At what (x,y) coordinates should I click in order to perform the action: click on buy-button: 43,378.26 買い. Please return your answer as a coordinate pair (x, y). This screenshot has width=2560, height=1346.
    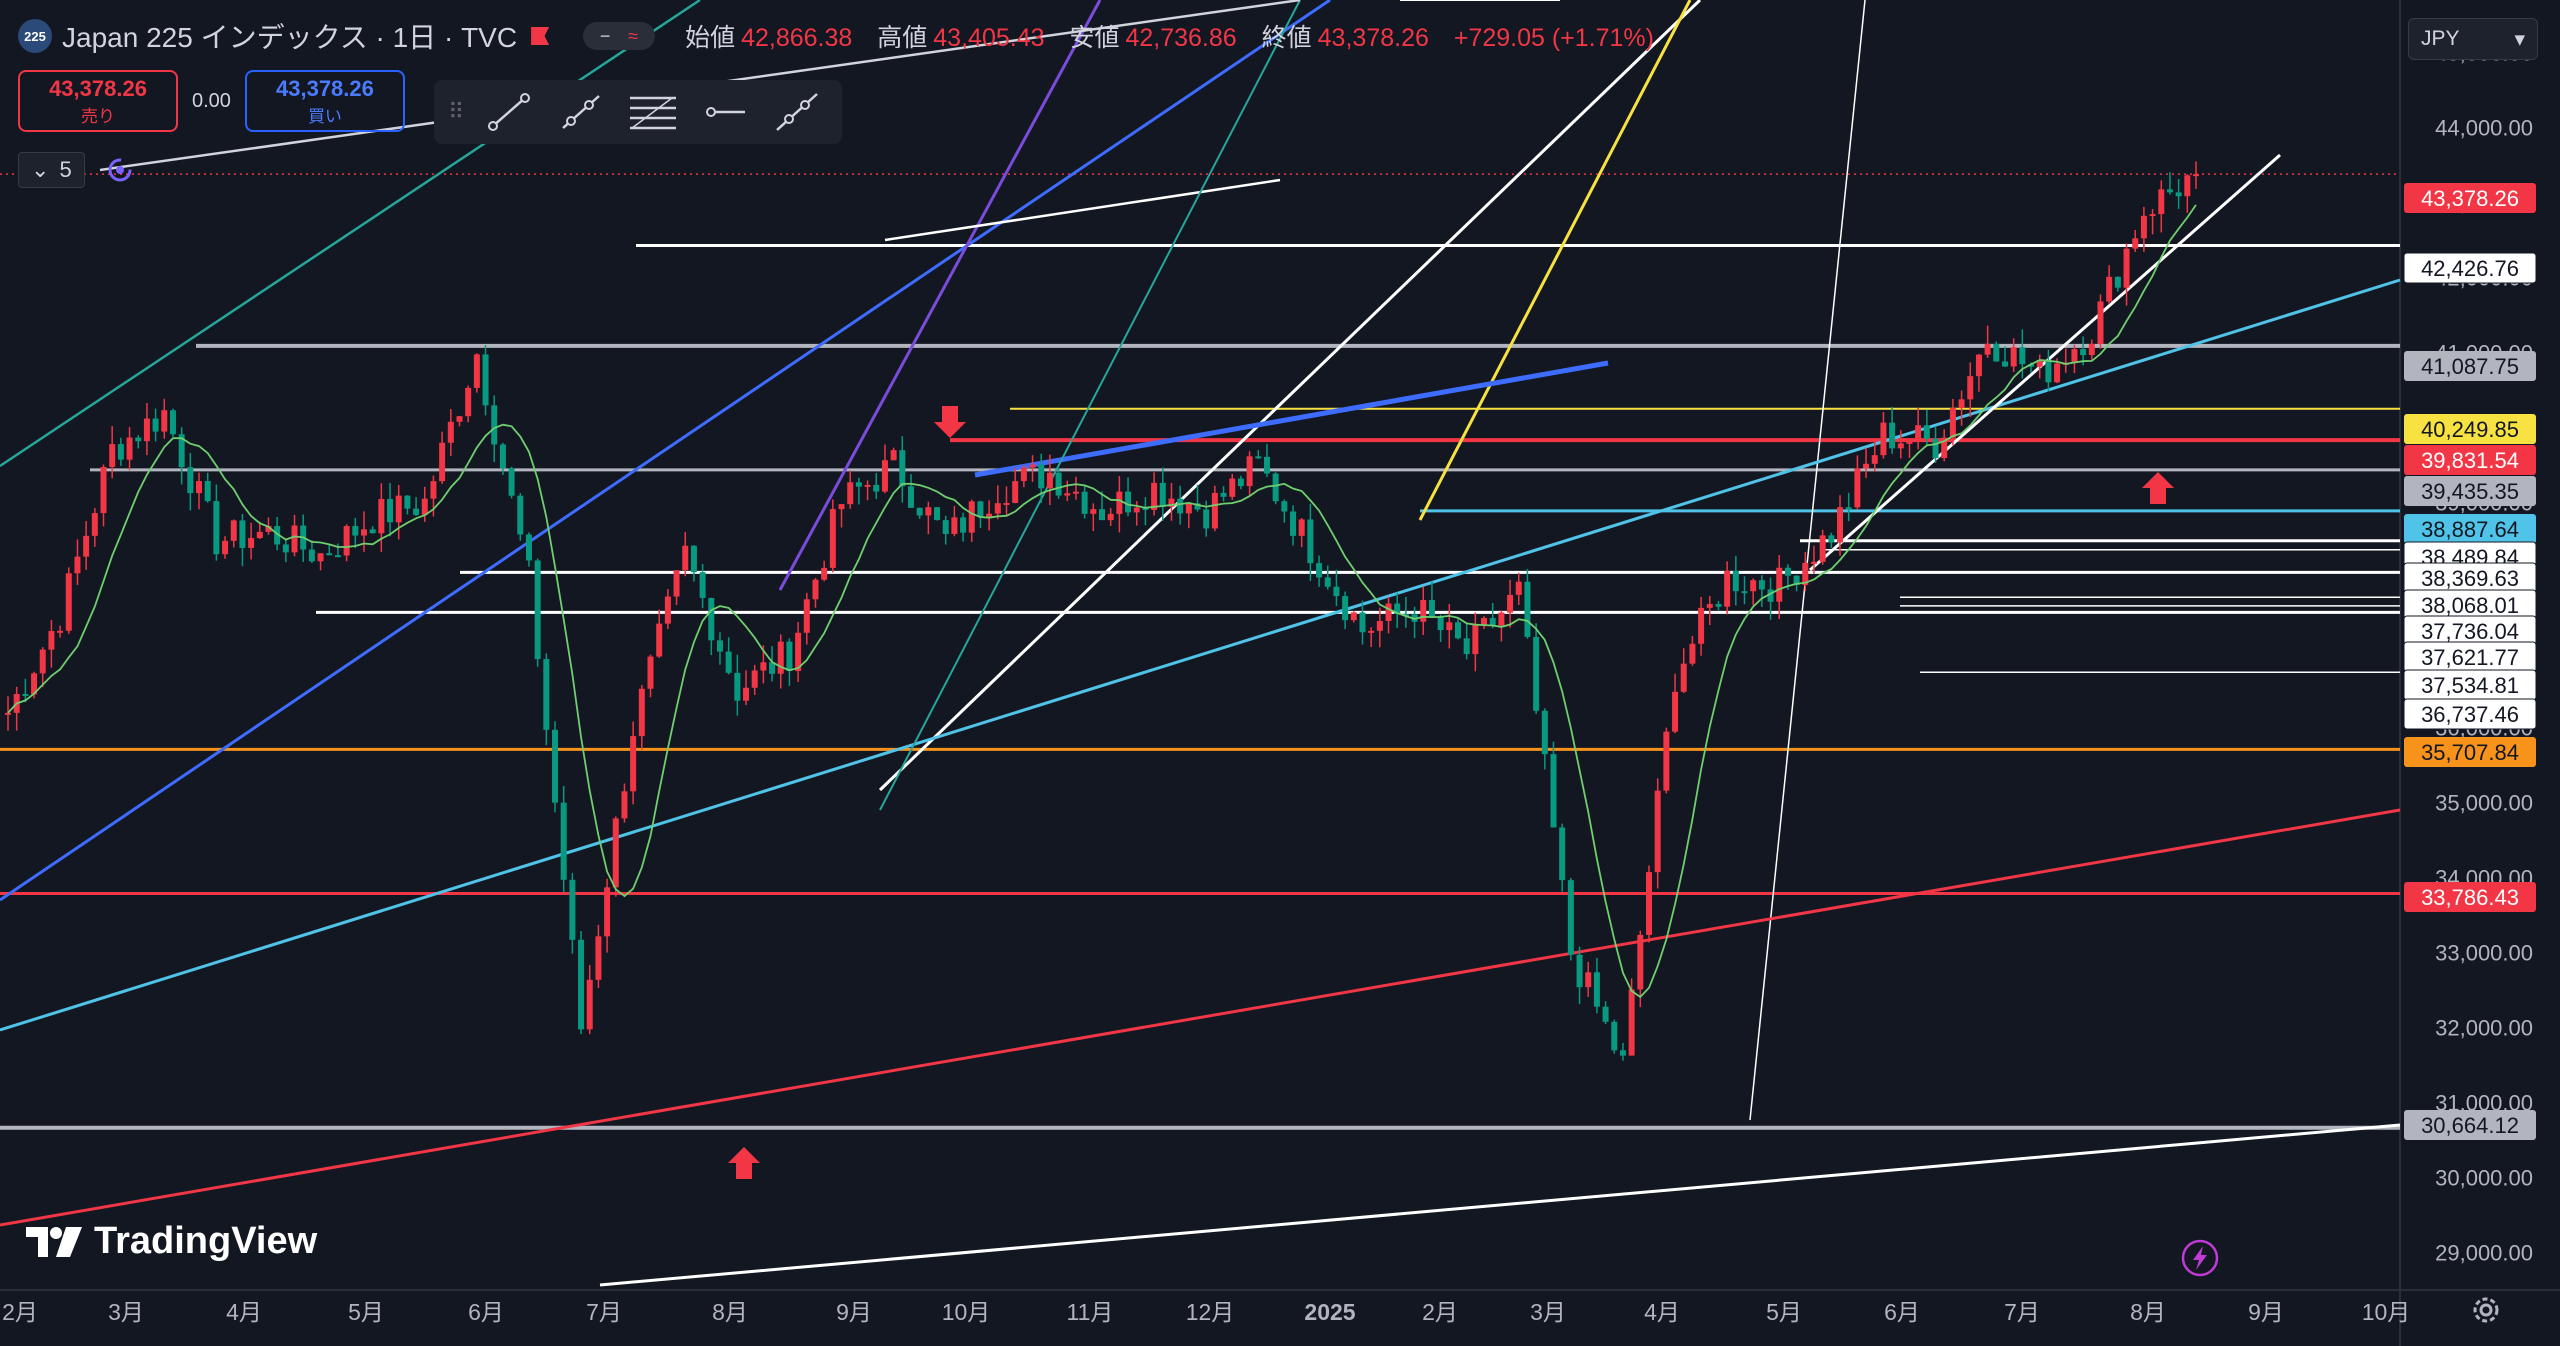
    Looking at the image, I should click on (324, 101).